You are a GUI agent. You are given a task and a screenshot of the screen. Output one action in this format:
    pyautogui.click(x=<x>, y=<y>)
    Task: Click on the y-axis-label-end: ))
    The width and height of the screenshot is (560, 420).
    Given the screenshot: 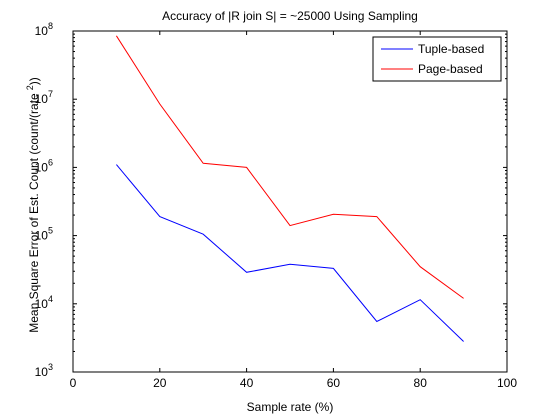 What is the action you would take?
    pyautogui.click(x=34, y=81)
    